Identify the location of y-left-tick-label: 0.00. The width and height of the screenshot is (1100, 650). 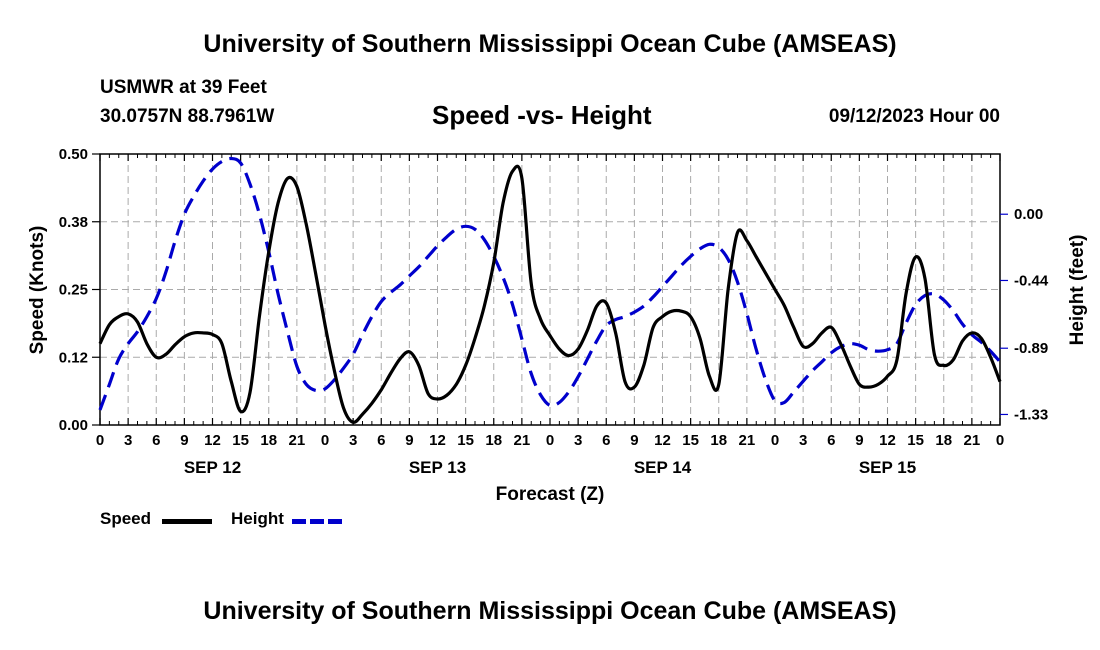
(73, 425).